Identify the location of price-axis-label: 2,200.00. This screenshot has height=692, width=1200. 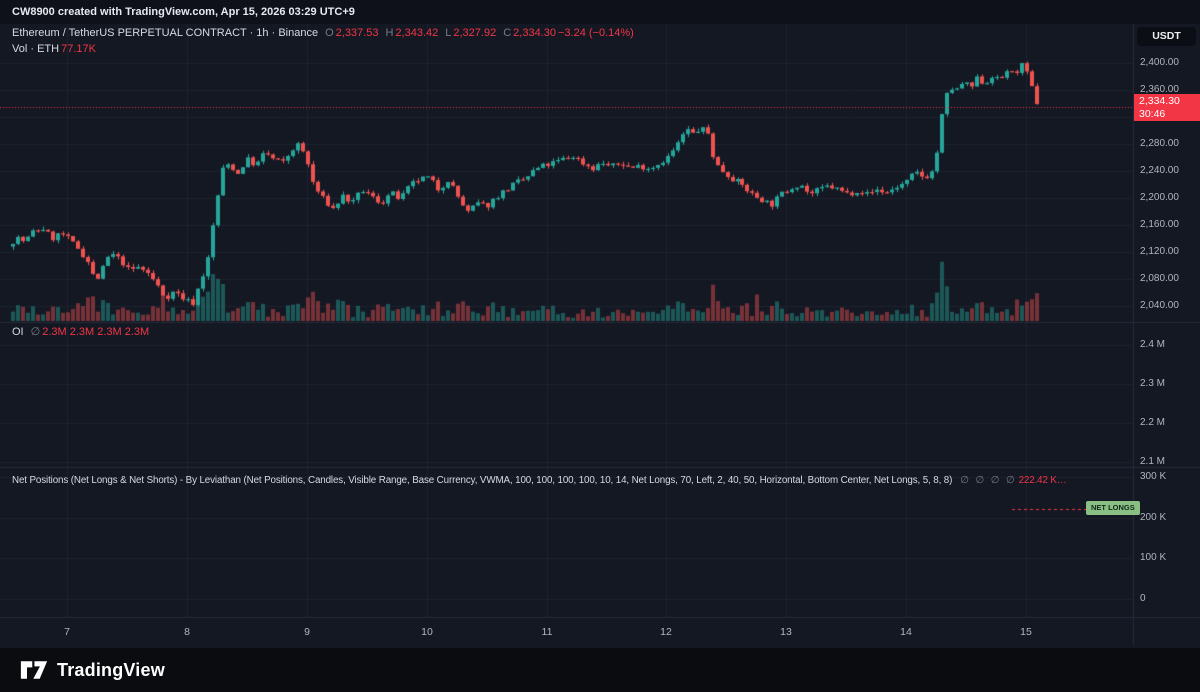
(1159, 197).